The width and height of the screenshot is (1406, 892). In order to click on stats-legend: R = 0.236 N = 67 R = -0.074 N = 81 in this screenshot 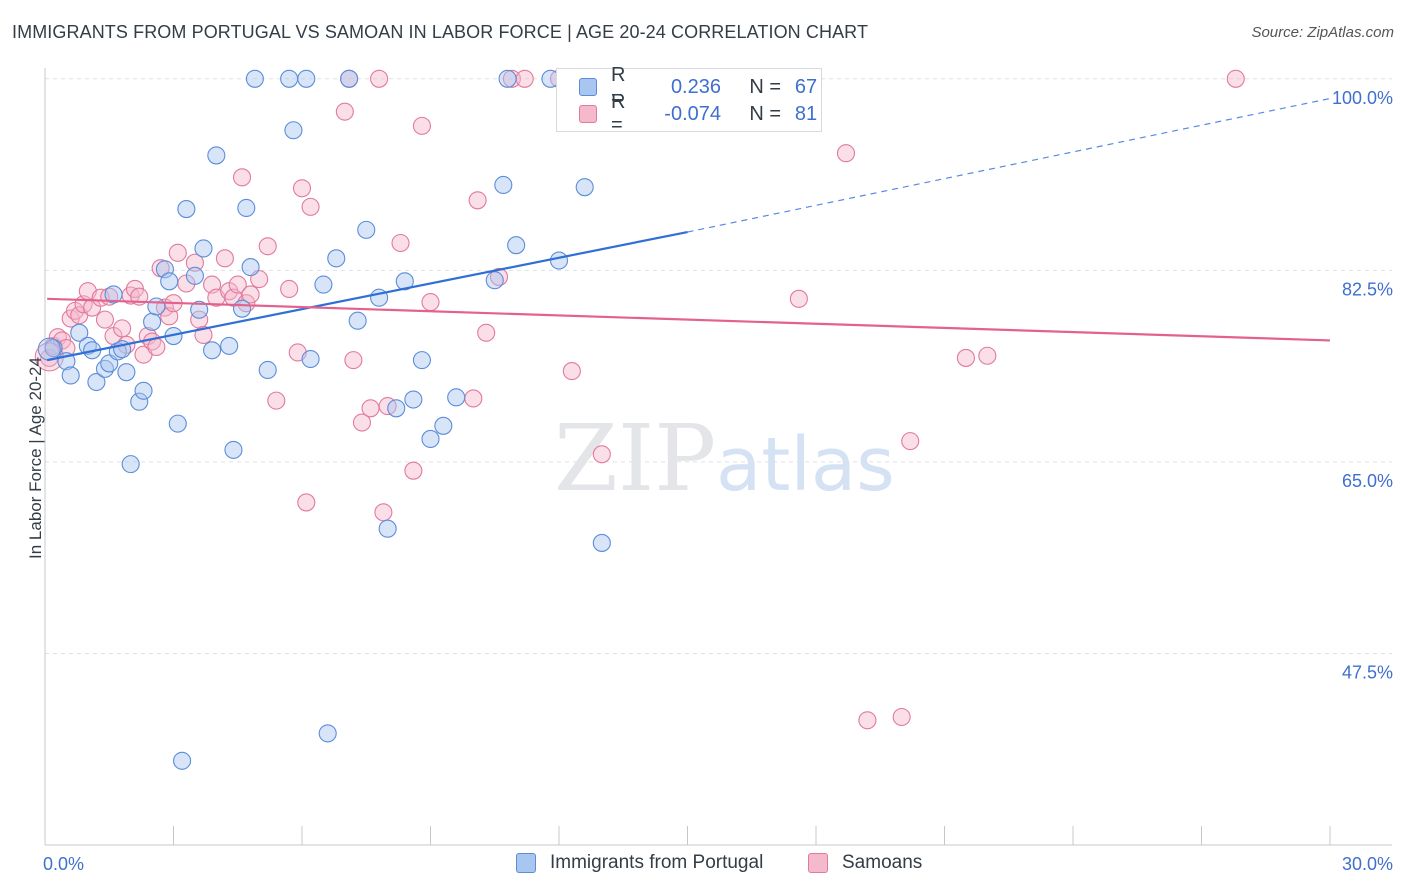, I will do `click(689, 100)`.